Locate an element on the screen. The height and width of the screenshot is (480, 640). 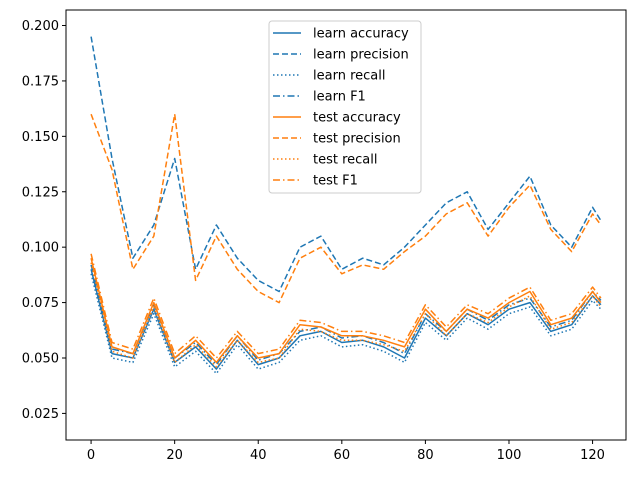
y-tick-label: 0.075 is located at coordinates (40, 303).